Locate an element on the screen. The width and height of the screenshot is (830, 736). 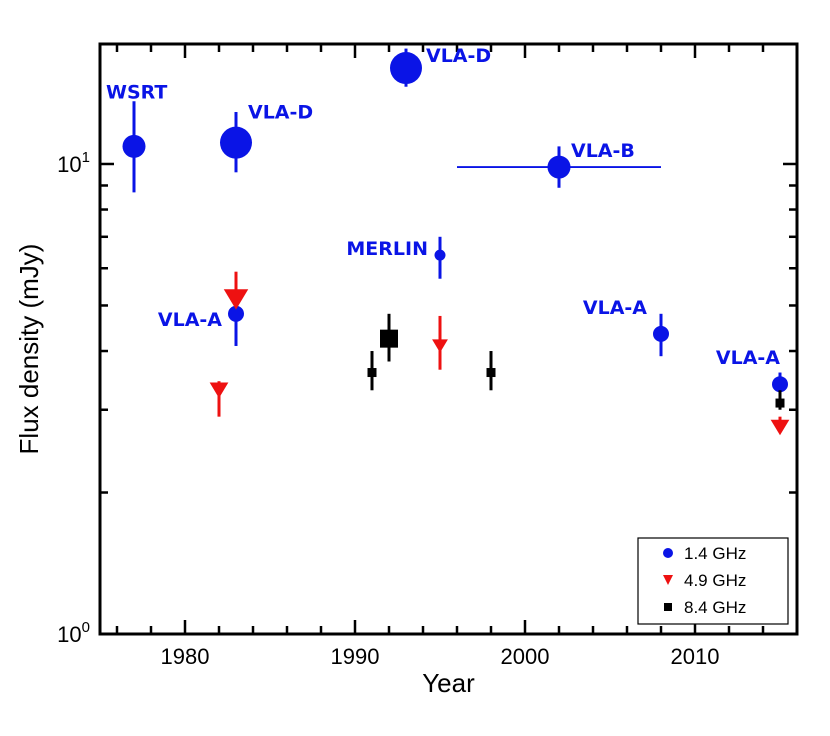
legend: 1.4 GHz 4.9 GHz 8.4 GHz is located at coordinates (713, 581).